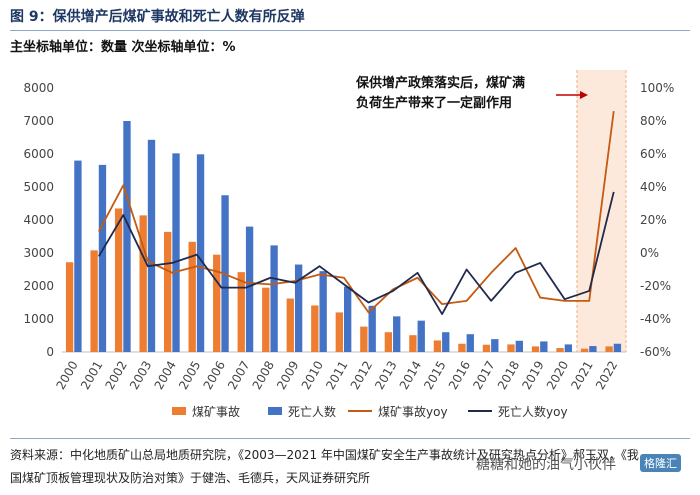 This screenshot has width=700, height=495. What do you see at coordinates (123, 47) in the screenshot?
I see `chart-subtitle: 主坐标轴单位：数量 次坐标轴单位：%` at bounding box center [123, 47].